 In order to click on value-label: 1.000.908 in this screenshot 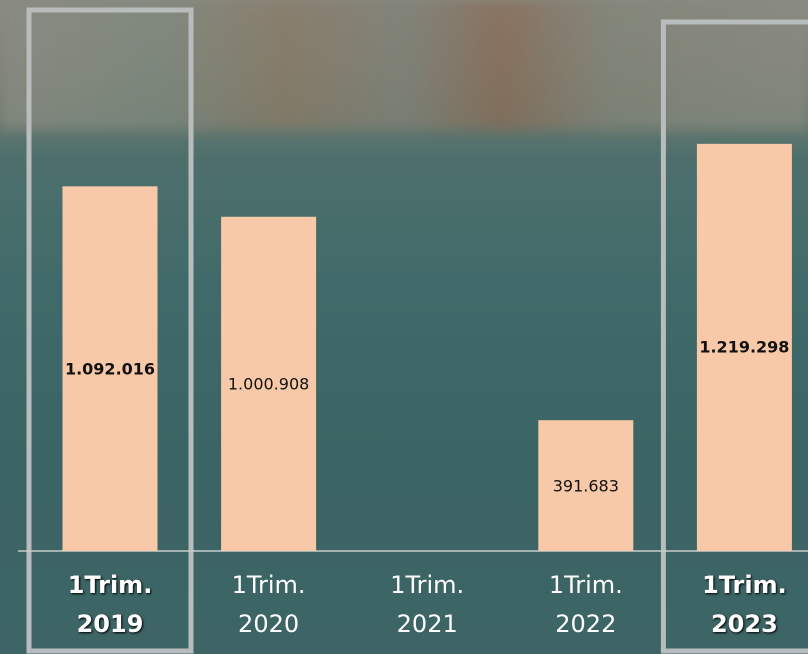, I will do `click(268, 384)`.